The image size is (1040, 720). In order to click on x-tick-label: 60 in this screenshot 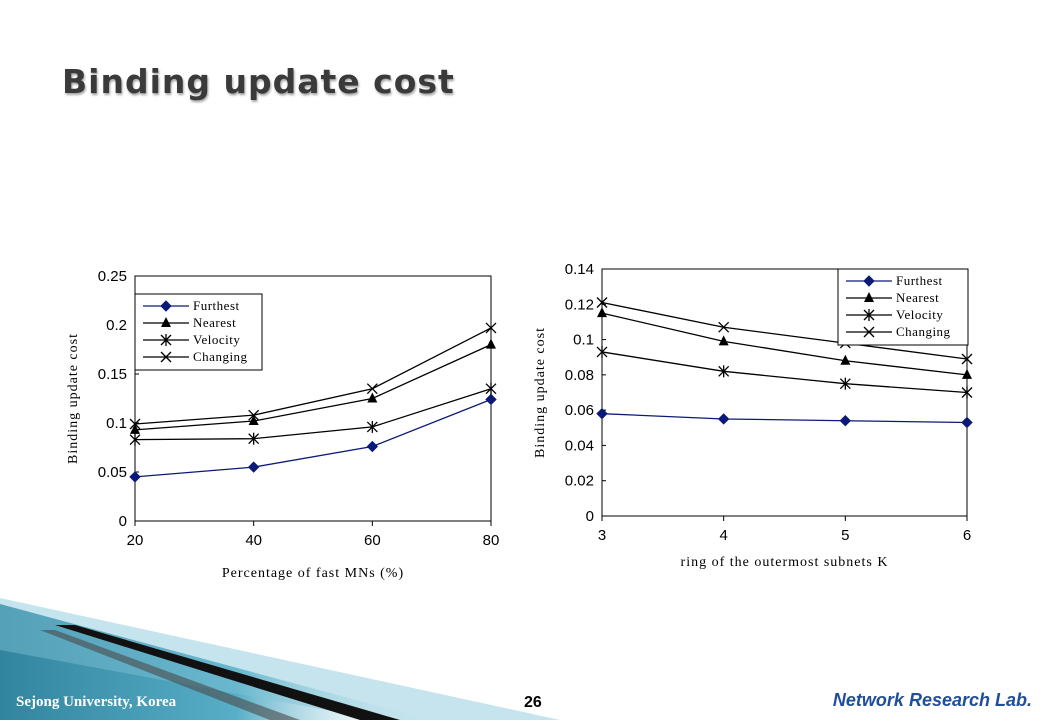, I will do `click(372, 540)`.